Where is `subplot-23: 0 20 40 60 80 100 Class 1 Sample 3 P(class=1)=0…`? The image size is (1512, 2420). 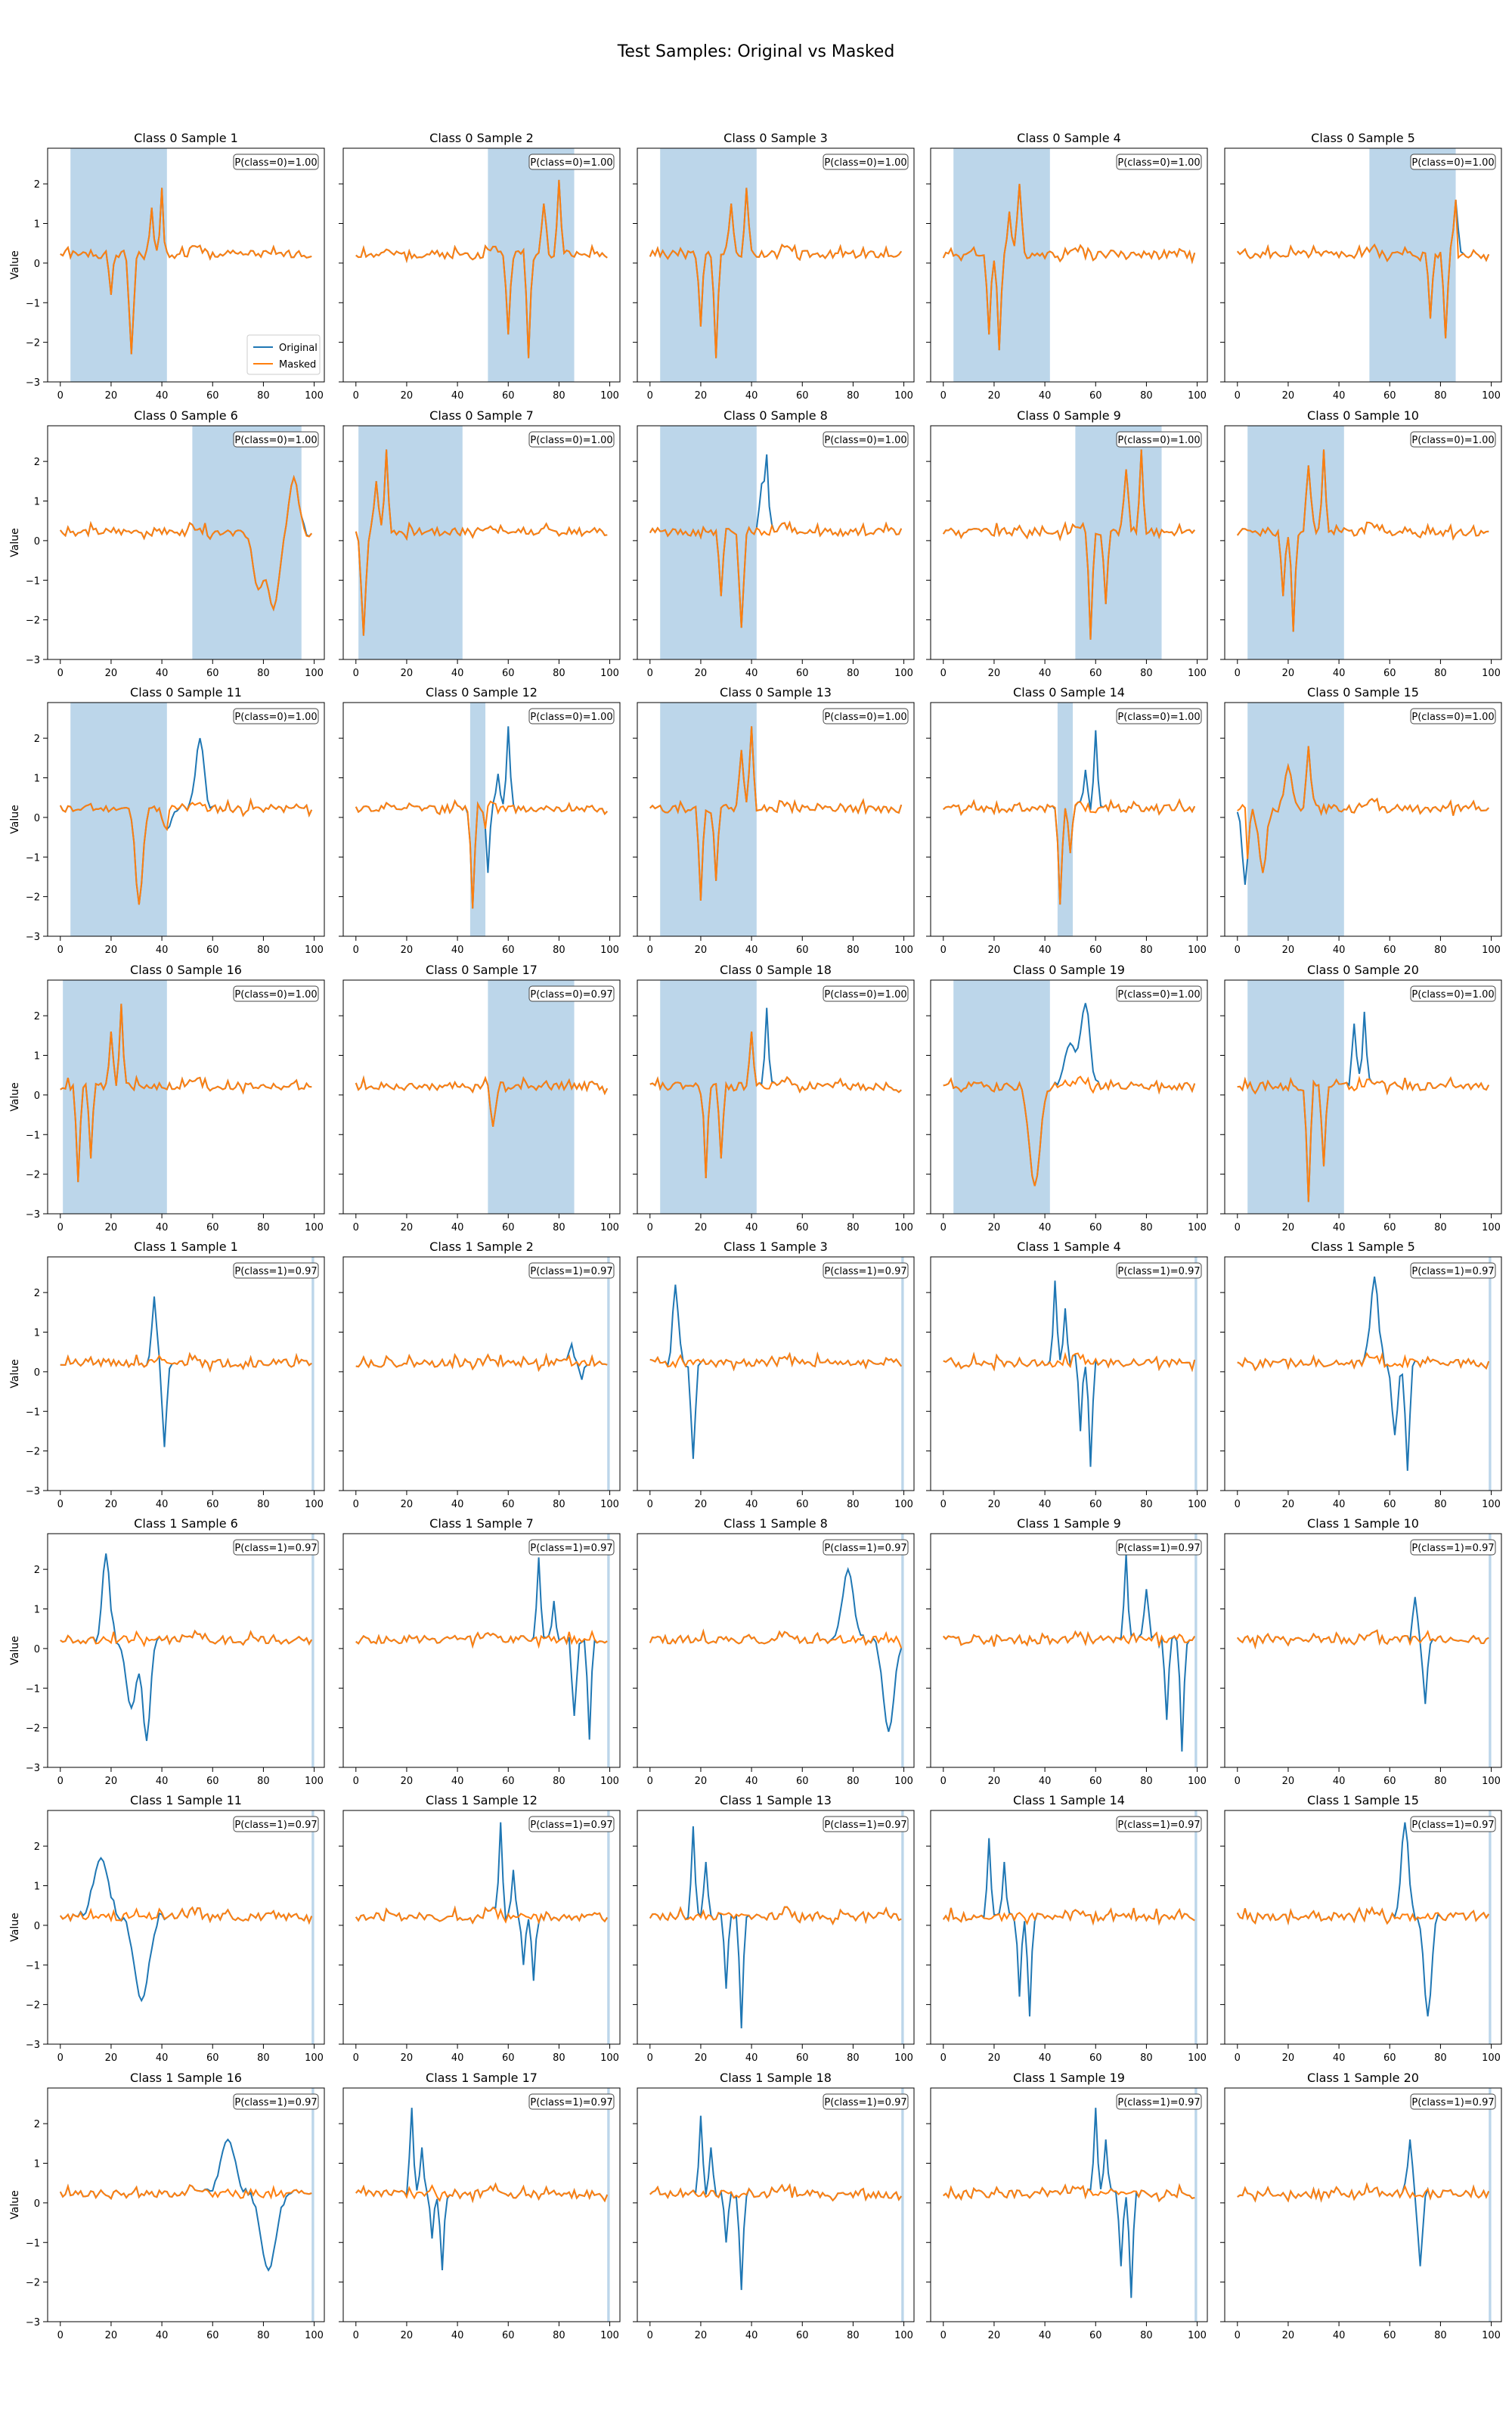
subplot-23: 0 20 40 60 80 100 Class 1 Sample 3 P(class=1)=0… is located at coordinates (774, 1374).